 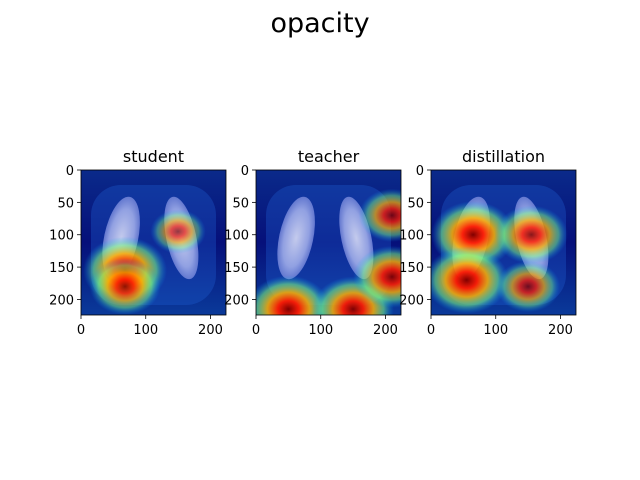 What do you see at coordinates (329, 156) in the screenshot?
I see `panel-title: teacher` at bounding box center [329, 156].